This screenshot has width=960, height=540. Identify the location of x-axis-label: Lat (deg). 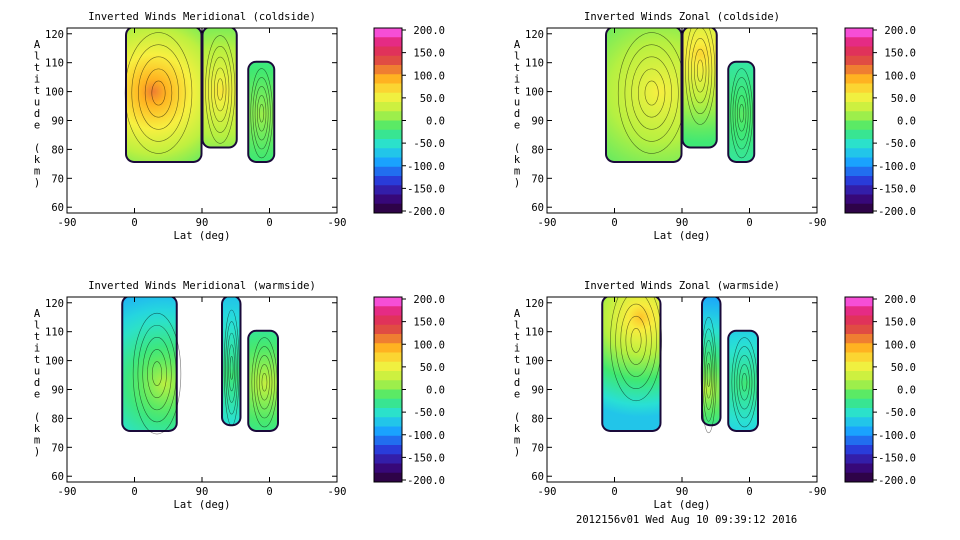
(202, 505).